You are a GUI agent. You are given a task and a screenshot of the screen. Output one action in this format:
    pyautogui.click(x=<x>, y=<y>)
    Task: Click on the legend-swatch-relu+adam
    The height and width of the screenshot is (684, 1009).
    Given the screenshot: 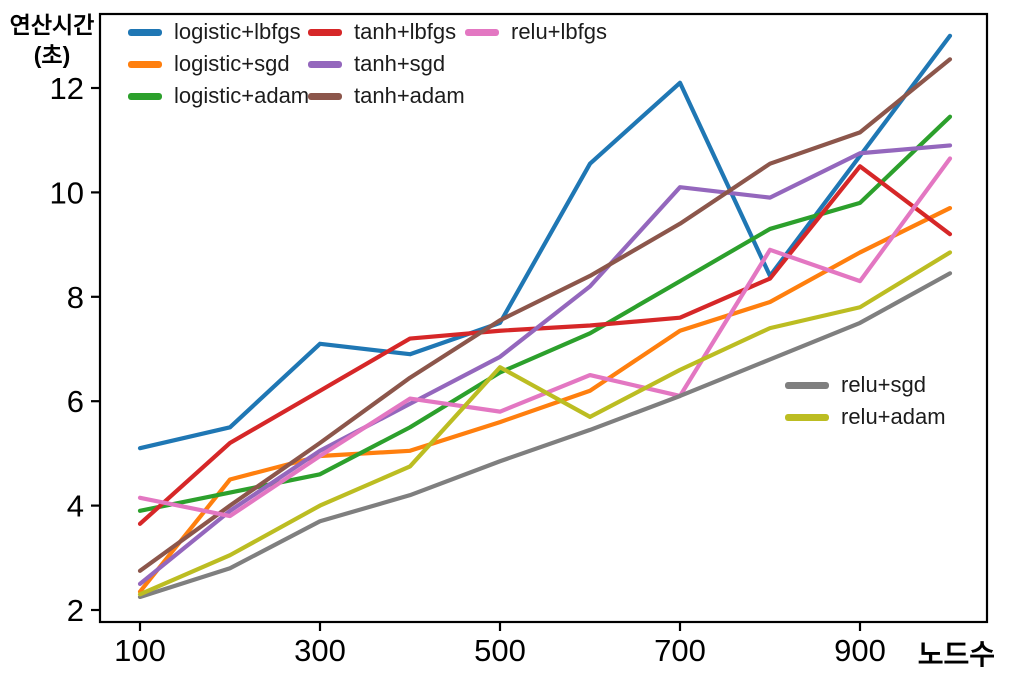 What is the action you would take?
    pyautogui.click(x=807, y=417)
    